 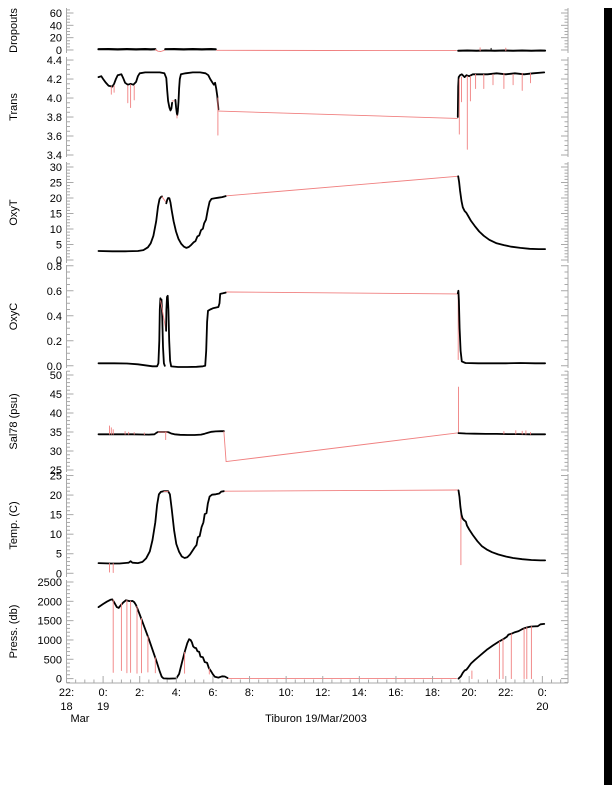 I want to click on y-tick-label: 4.2, so click(x=54, y=80).